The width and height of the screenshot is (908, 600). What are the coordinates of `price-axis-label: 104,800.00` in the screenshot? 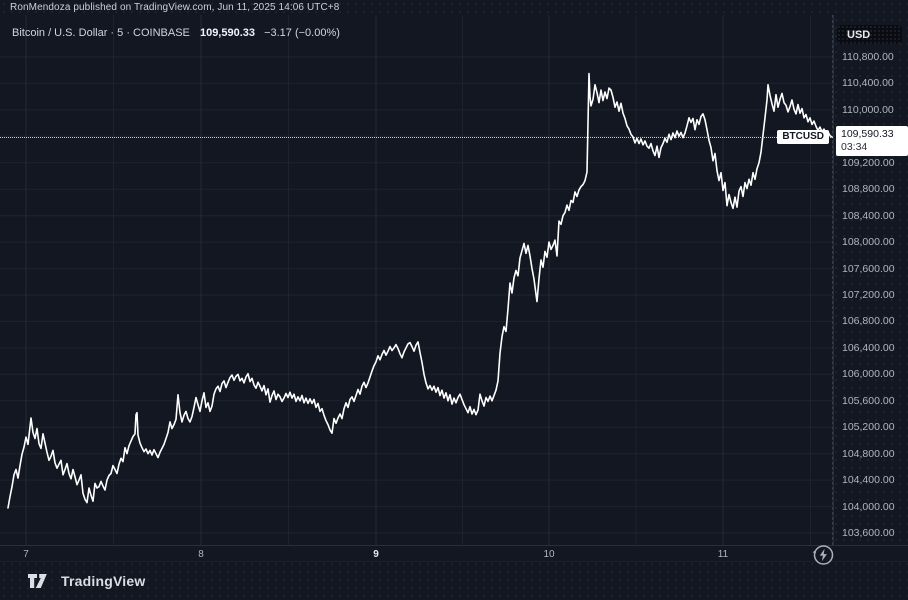 It's located at (868, 453).